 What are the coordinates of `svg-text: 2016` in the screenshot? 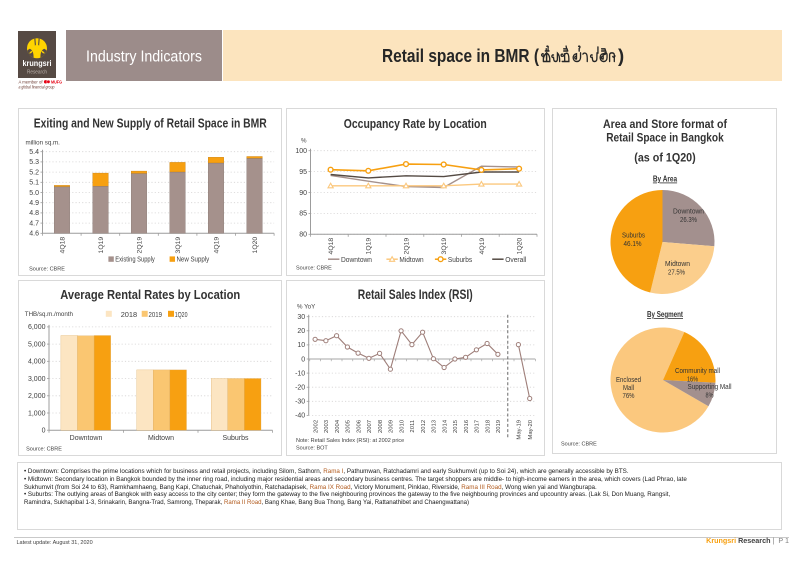 It's located at (467, 426).